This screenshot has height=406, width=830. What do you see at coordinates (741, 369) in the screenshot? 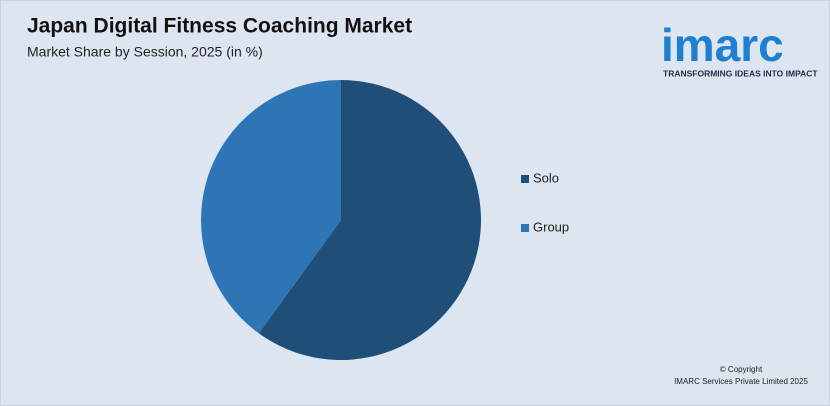
I see `copyright: © Copyright` at bounding box center [741, 369].